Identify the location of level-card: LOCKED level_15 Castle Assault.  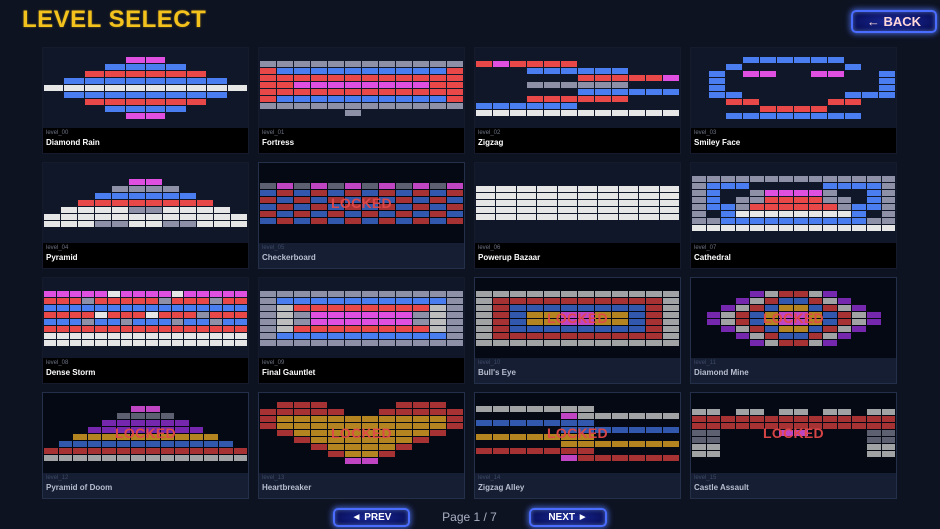
(793, 445).